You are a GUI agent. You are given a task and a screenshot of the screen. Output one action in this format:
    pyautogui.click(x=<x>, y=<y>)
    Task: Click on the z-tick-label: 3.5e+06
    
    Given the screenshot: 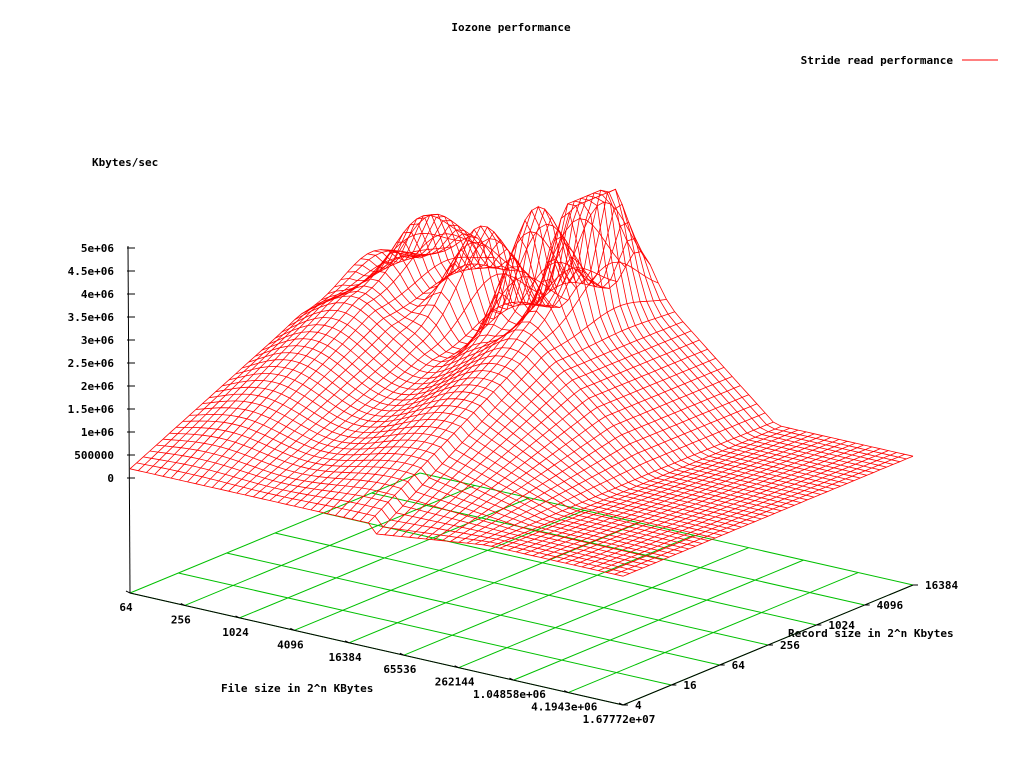 What is the action you would take?
    pyautogui.click(x=91, y=317)
    